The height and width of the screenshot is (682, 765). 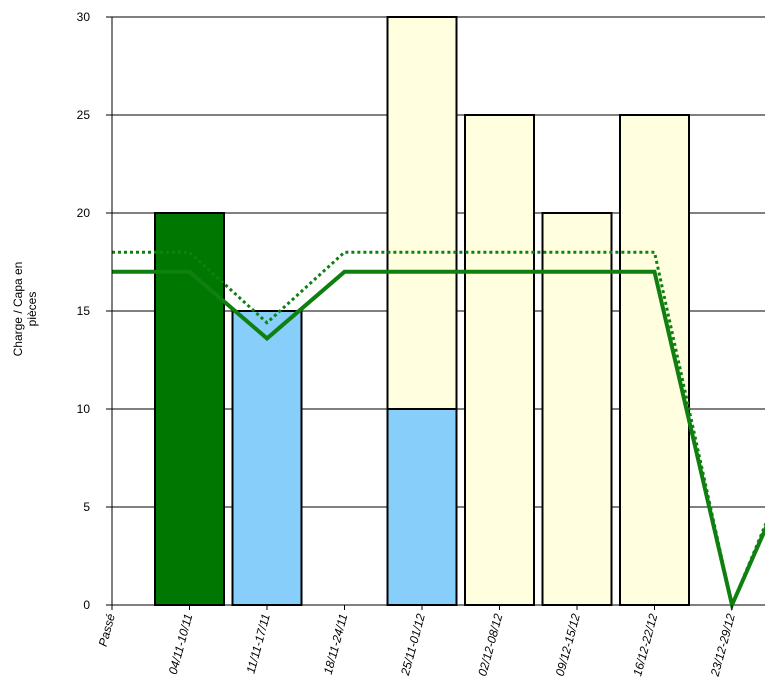 I want to click on y-tick-label: 30, so click(x=84, y=17).